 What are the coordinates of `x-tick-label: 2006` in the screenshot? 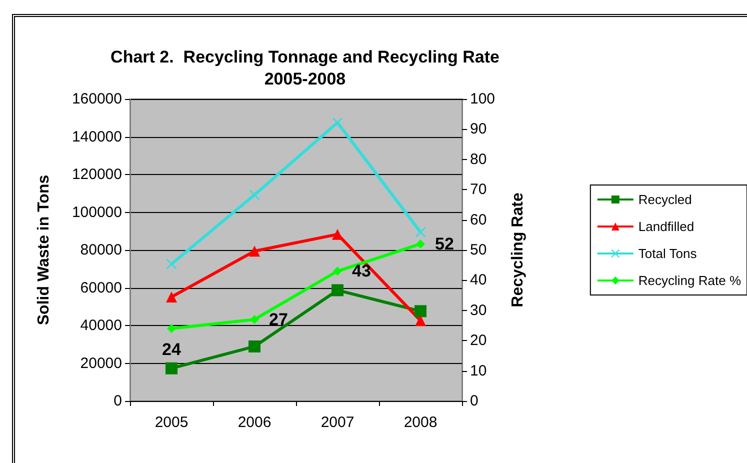 It's located at (255, 422).